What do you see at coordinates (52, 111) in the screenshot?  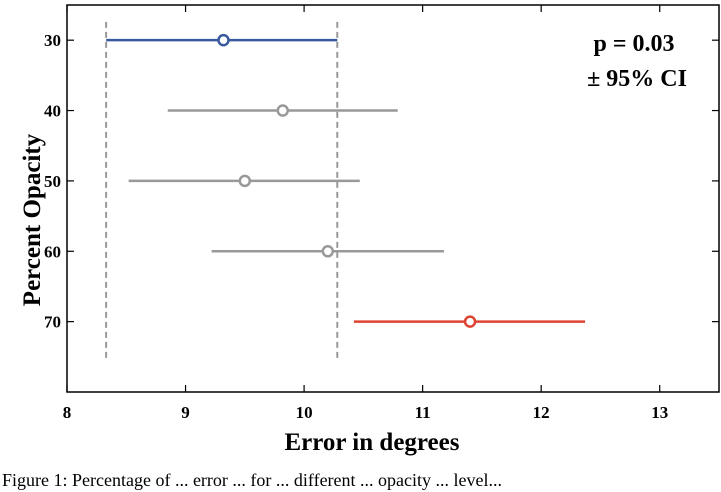 I see `y-tick-label: 40` at bounding box center [52, 111].